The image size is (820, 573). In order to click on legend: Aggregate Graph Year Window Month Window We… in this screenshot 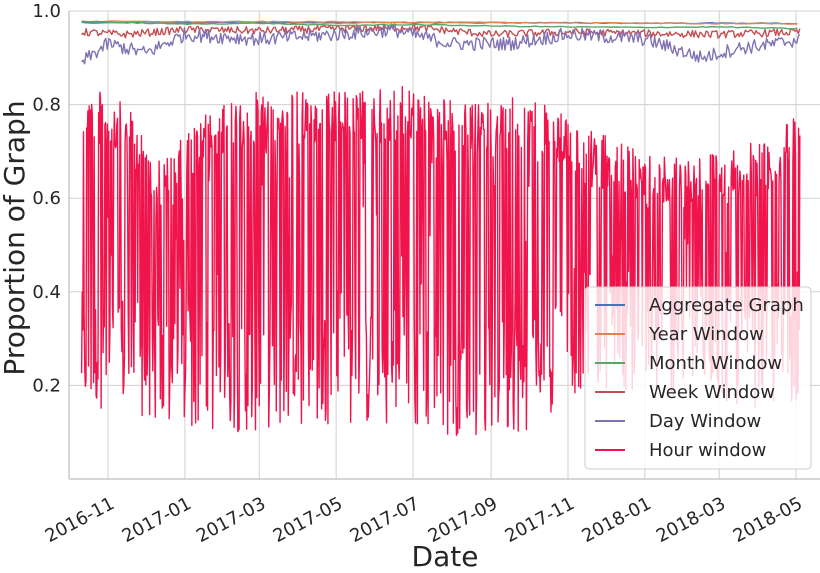, I will do `click(698, 378)`.